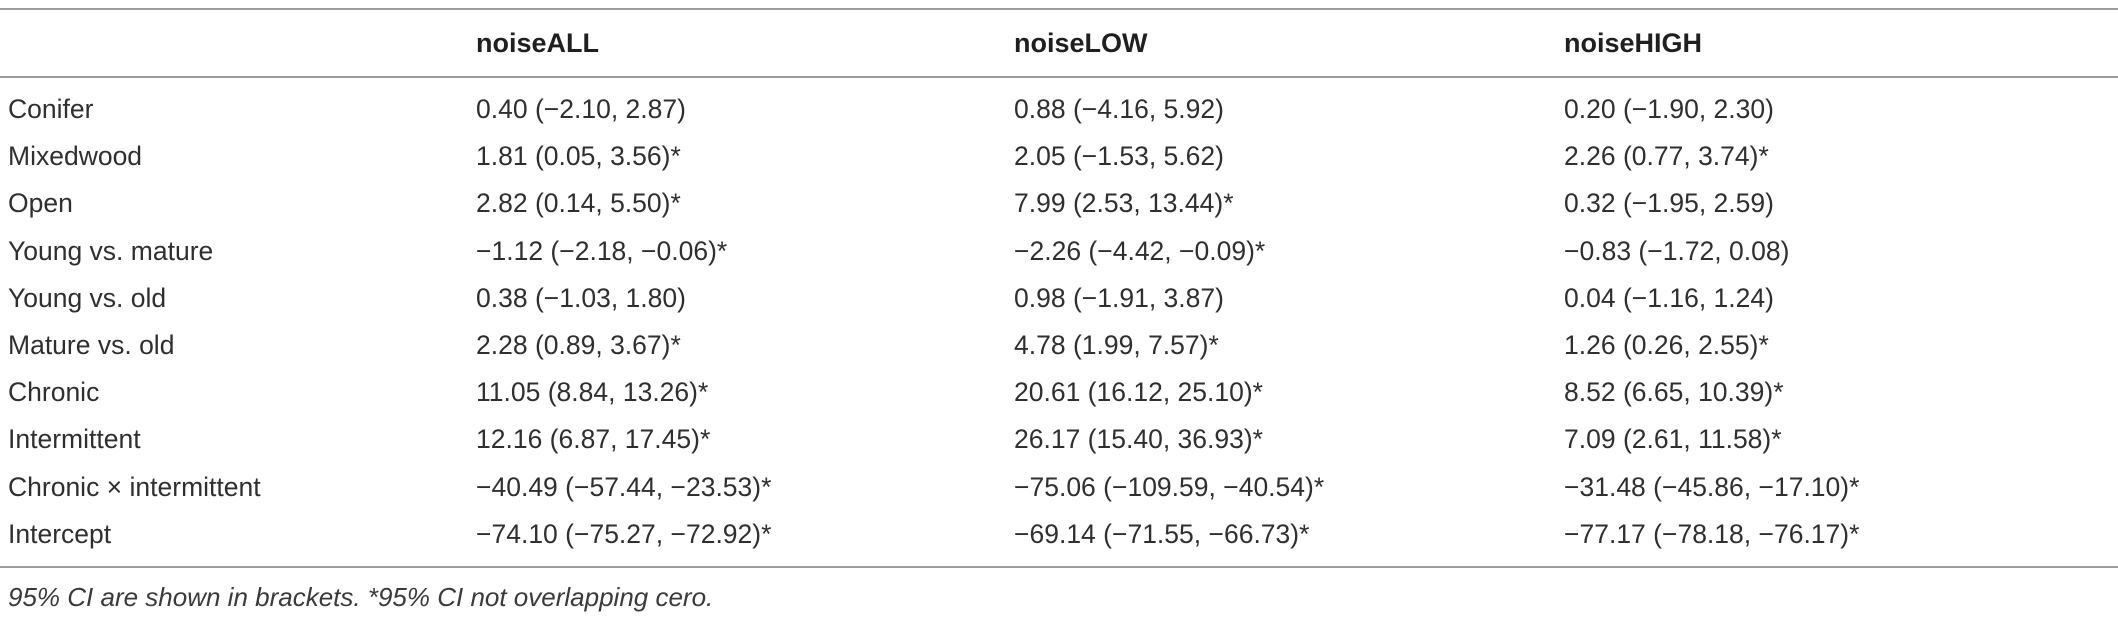 This screenshot has height=622, width=2118. I want to click on cell-noise-high: 8.52 (6.65, 10.39)*, so click(1674, 392).